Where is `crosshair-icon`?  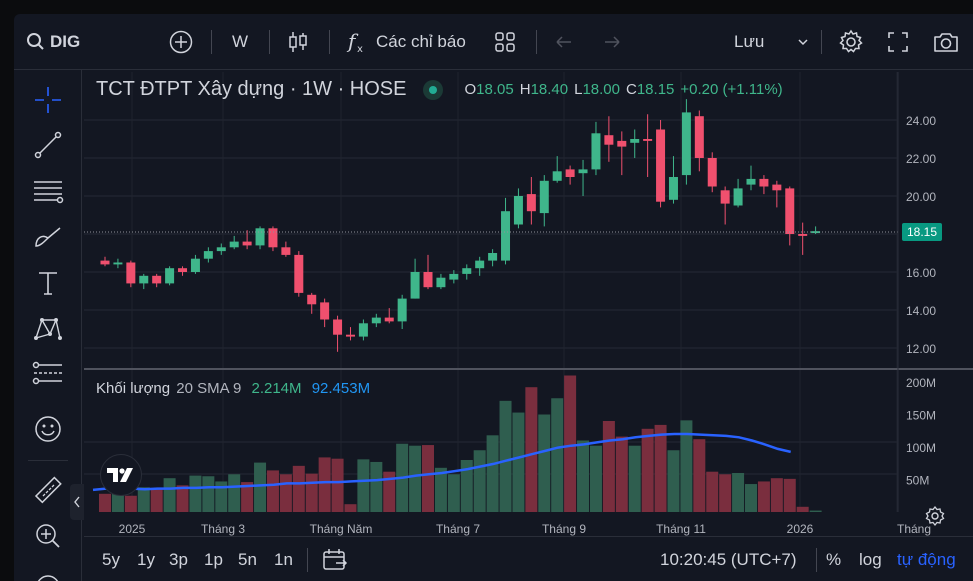
crosshair-icon is located at coordinates (48, 100).